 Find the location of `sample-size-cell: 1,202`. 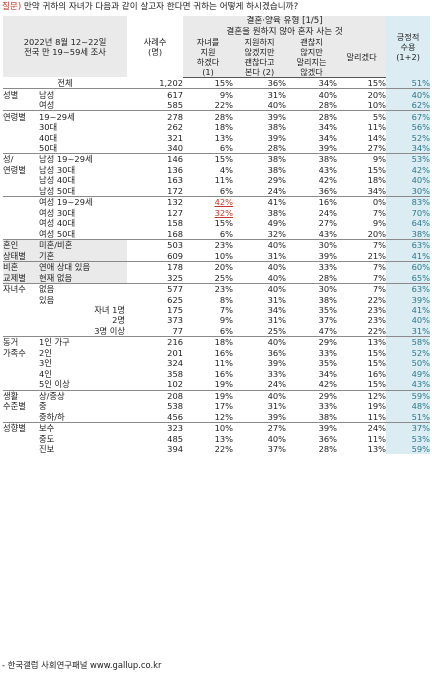

sample-size-cell: 1,202 is located at coordinates (155, 83).